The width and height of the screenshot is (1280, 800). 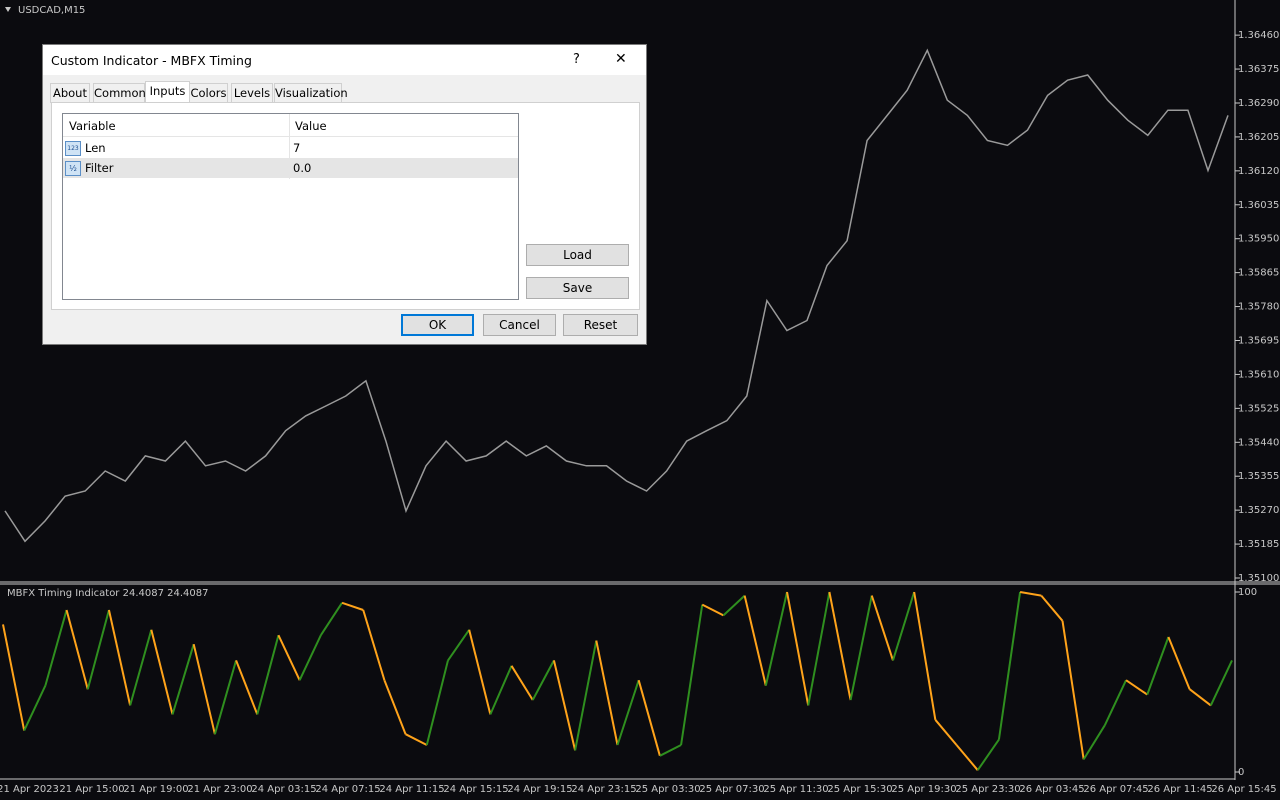 I want to click on title-bar: Custom Indicator - MBFX Timing ? ✕, so click(x=344, y=60).